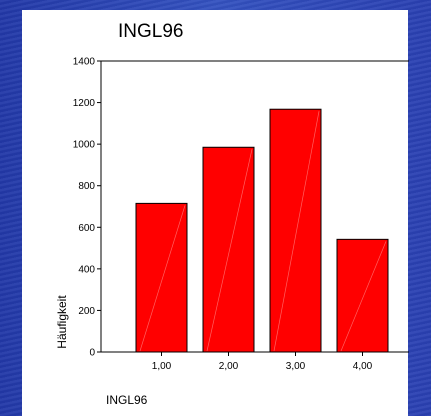 The image size is (431, 416). Describe the element at coordinates (229, 366) in the screenshot. I see `x-tick-label: 2,00` at that location.